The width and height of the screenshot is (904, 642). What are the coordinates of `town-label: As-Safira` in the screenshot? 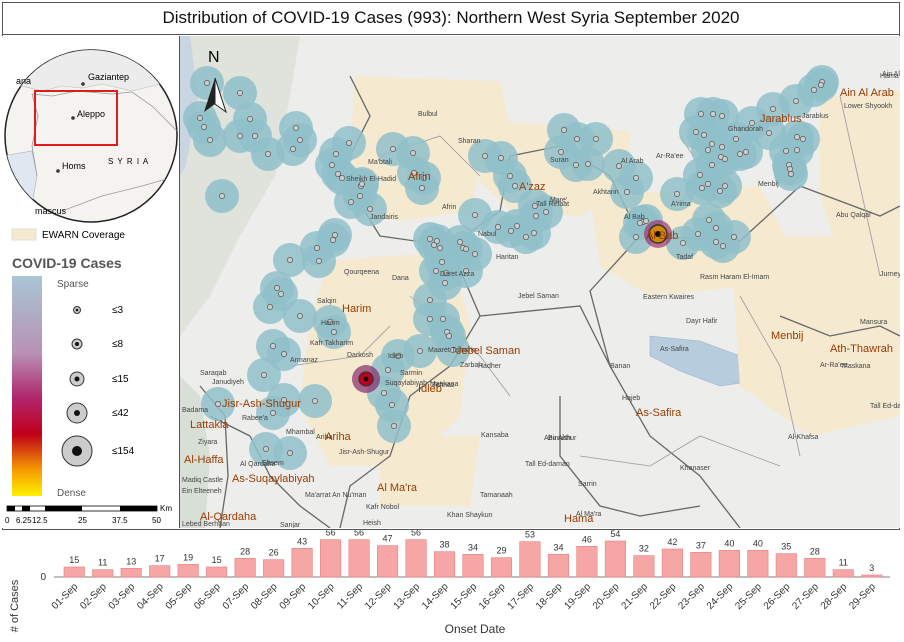 It's located at (674, 349).